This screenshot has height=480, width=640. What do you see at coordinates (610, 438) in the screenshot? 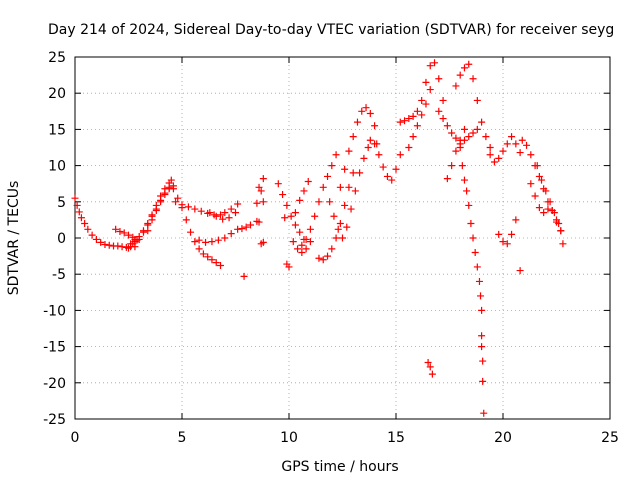
I see `x-tick-label: 25` at bounding box center [610, 438].